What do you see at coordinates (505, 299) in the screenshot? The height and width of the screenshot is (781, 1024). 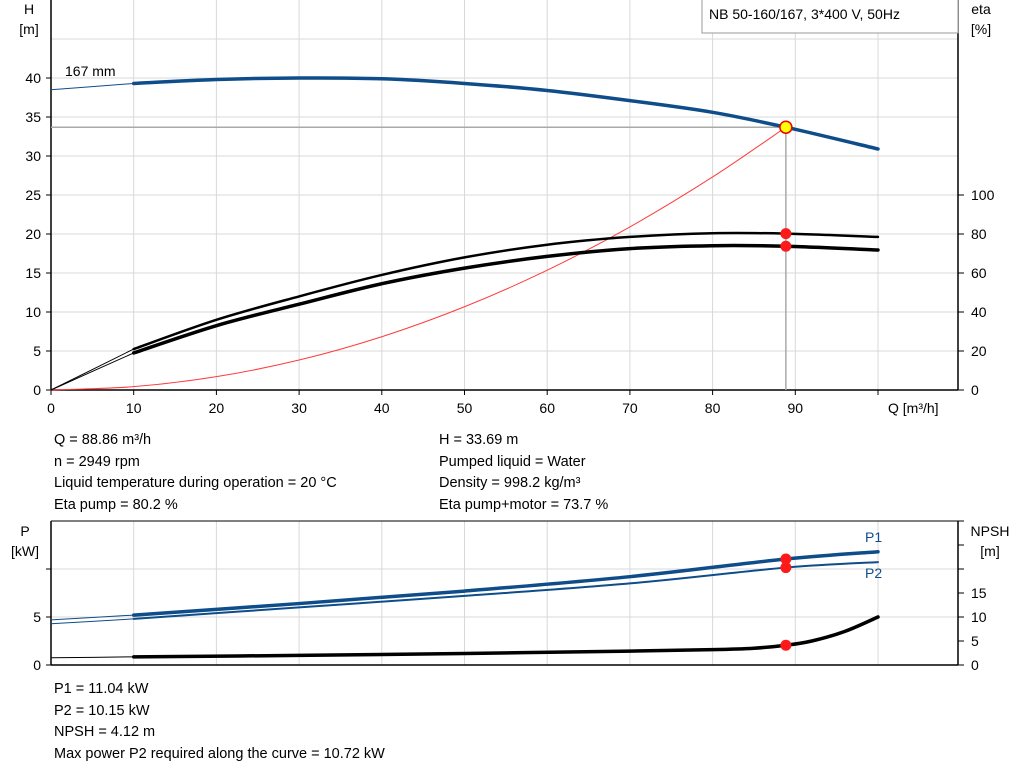 I see `eta-pump-motor-curve` at bounding box center [505, 299].